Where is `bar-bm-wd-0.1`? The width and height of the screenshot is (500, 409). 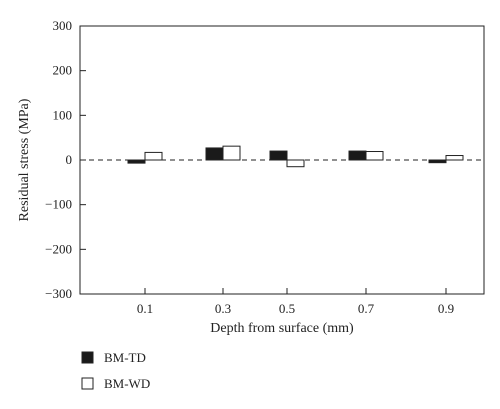
bar-bm-wd-0.1 is located at coordinates (153, 156).